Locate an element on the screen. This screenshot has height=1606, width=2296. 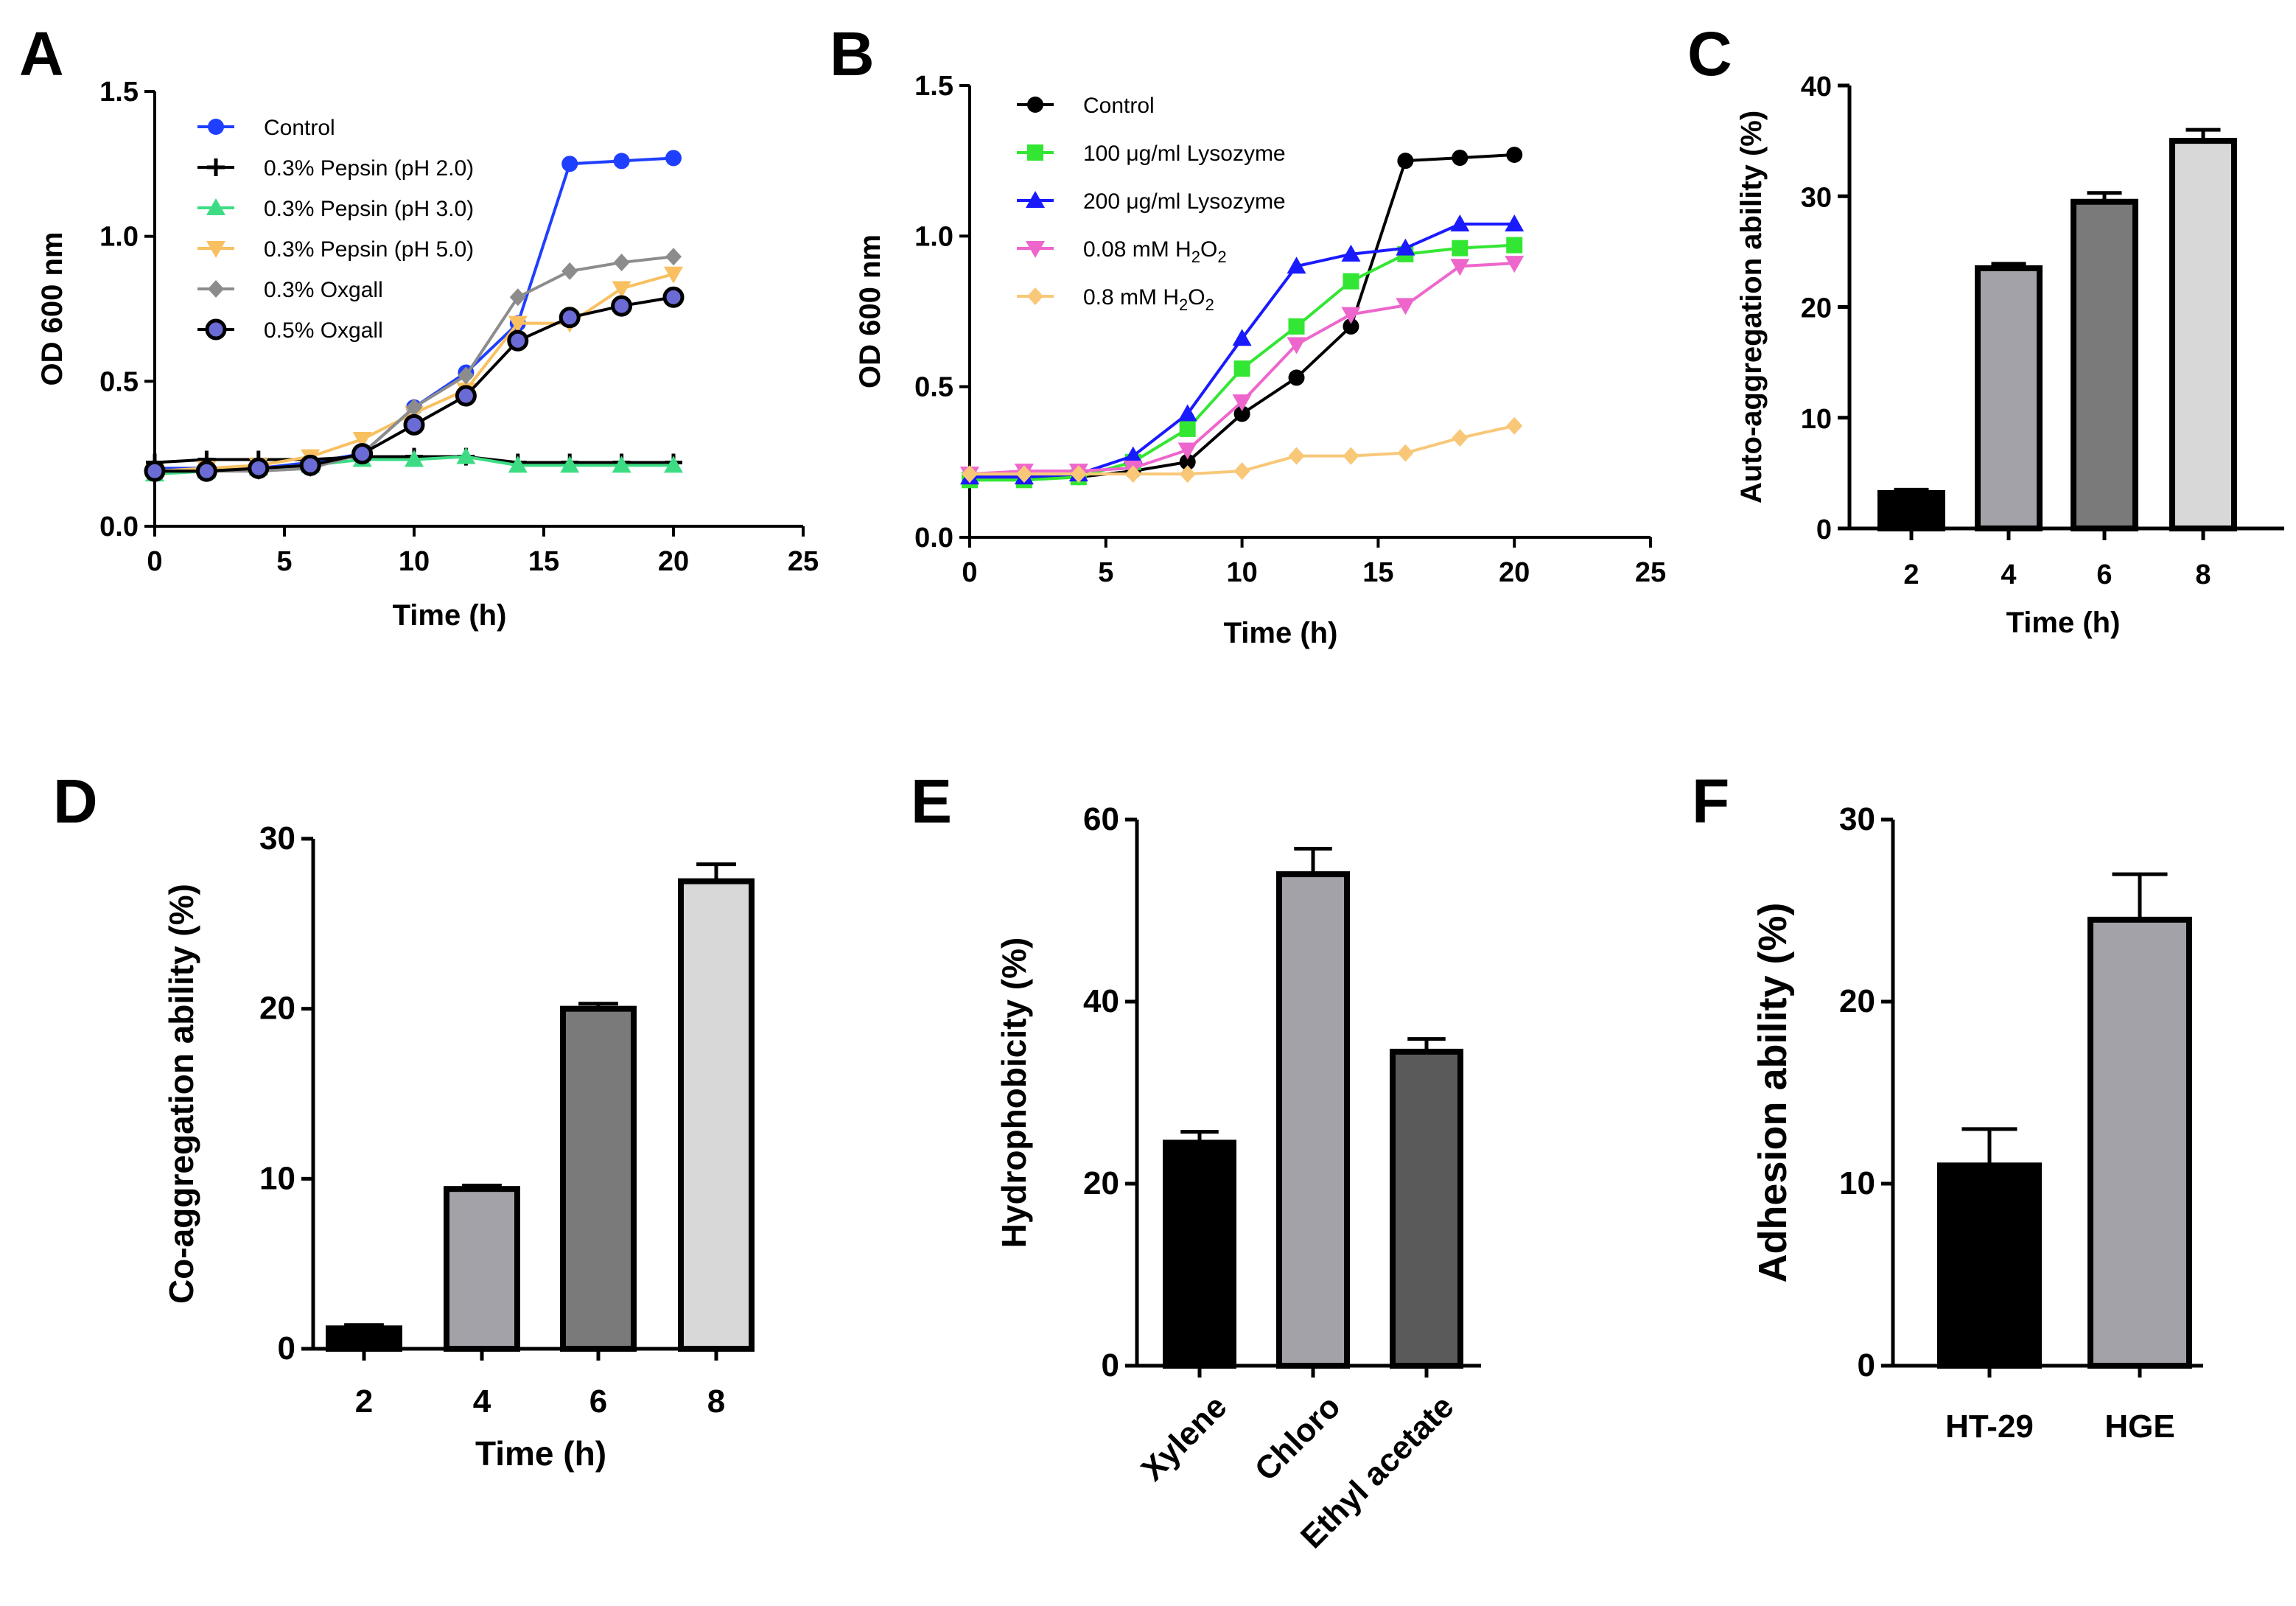
panel-label-e: E is located at coordinates (931, 801).